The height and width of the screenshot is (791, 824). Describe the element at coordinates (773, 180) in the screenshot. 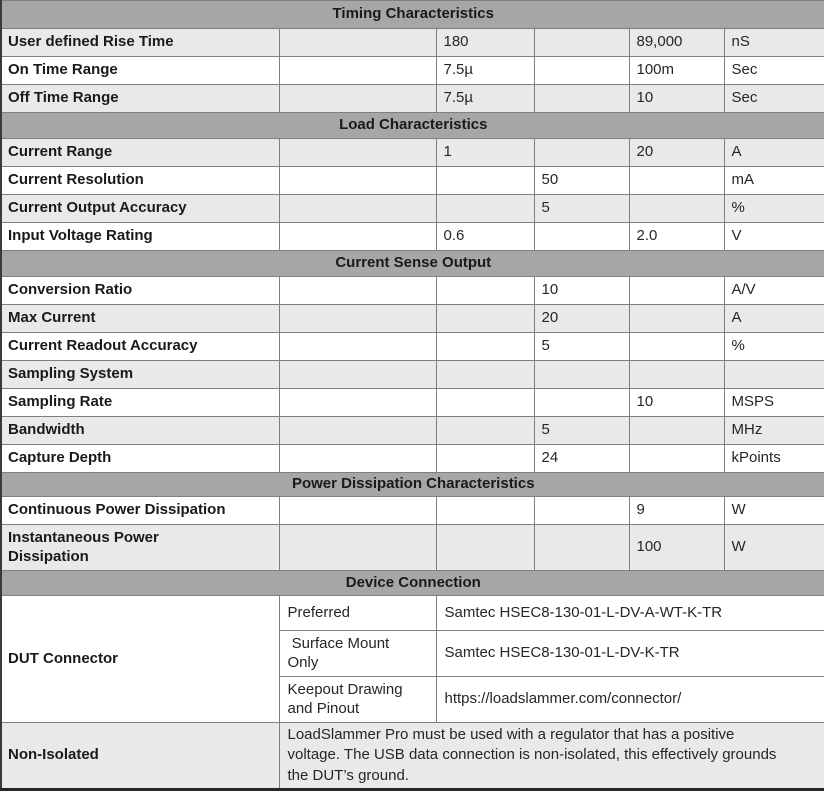

I see `unit-cell: mA` at that location.